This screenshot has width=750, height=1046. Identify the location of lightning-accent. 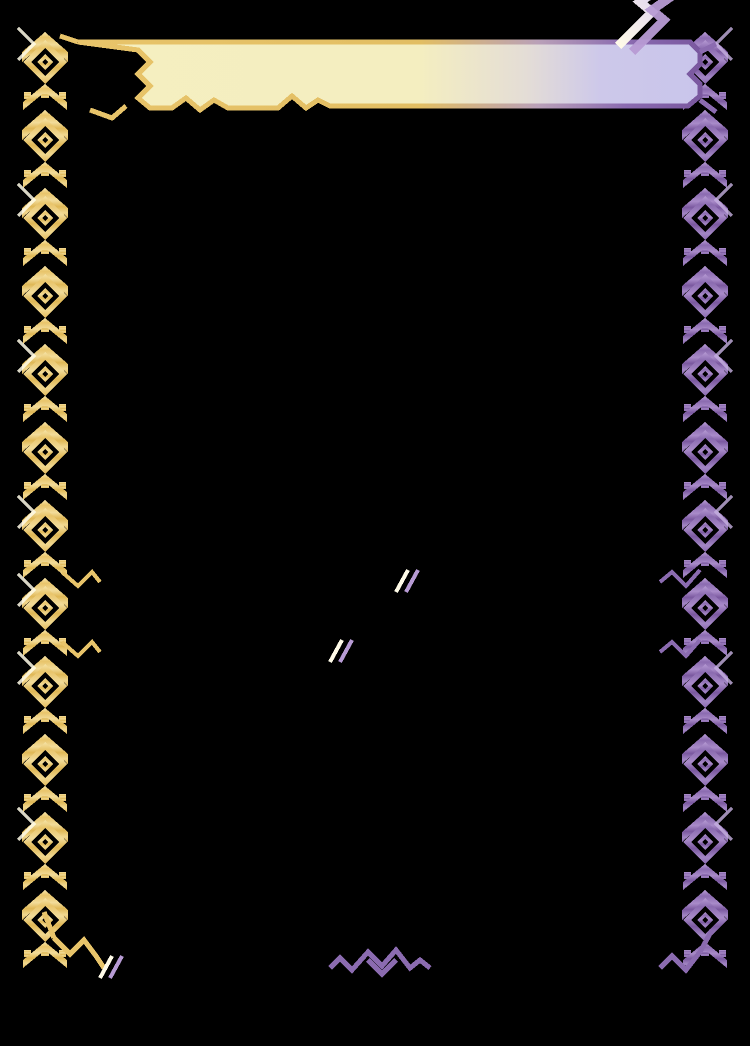
(636, 25).